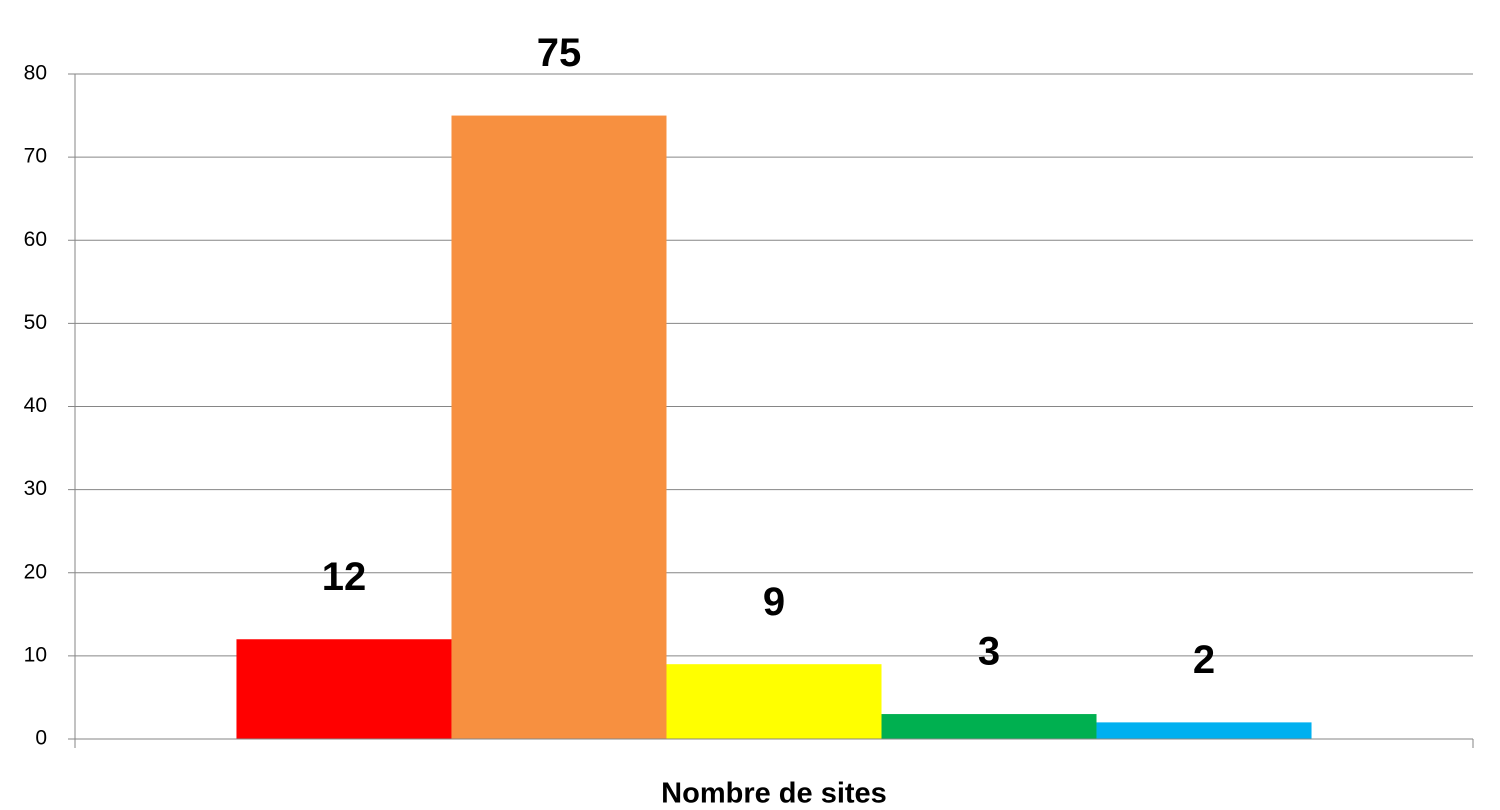  What do you see at coordinates (35, 73) in the screenshot?
I see `y-tick-label: 80` at bounding box center [35, 73].